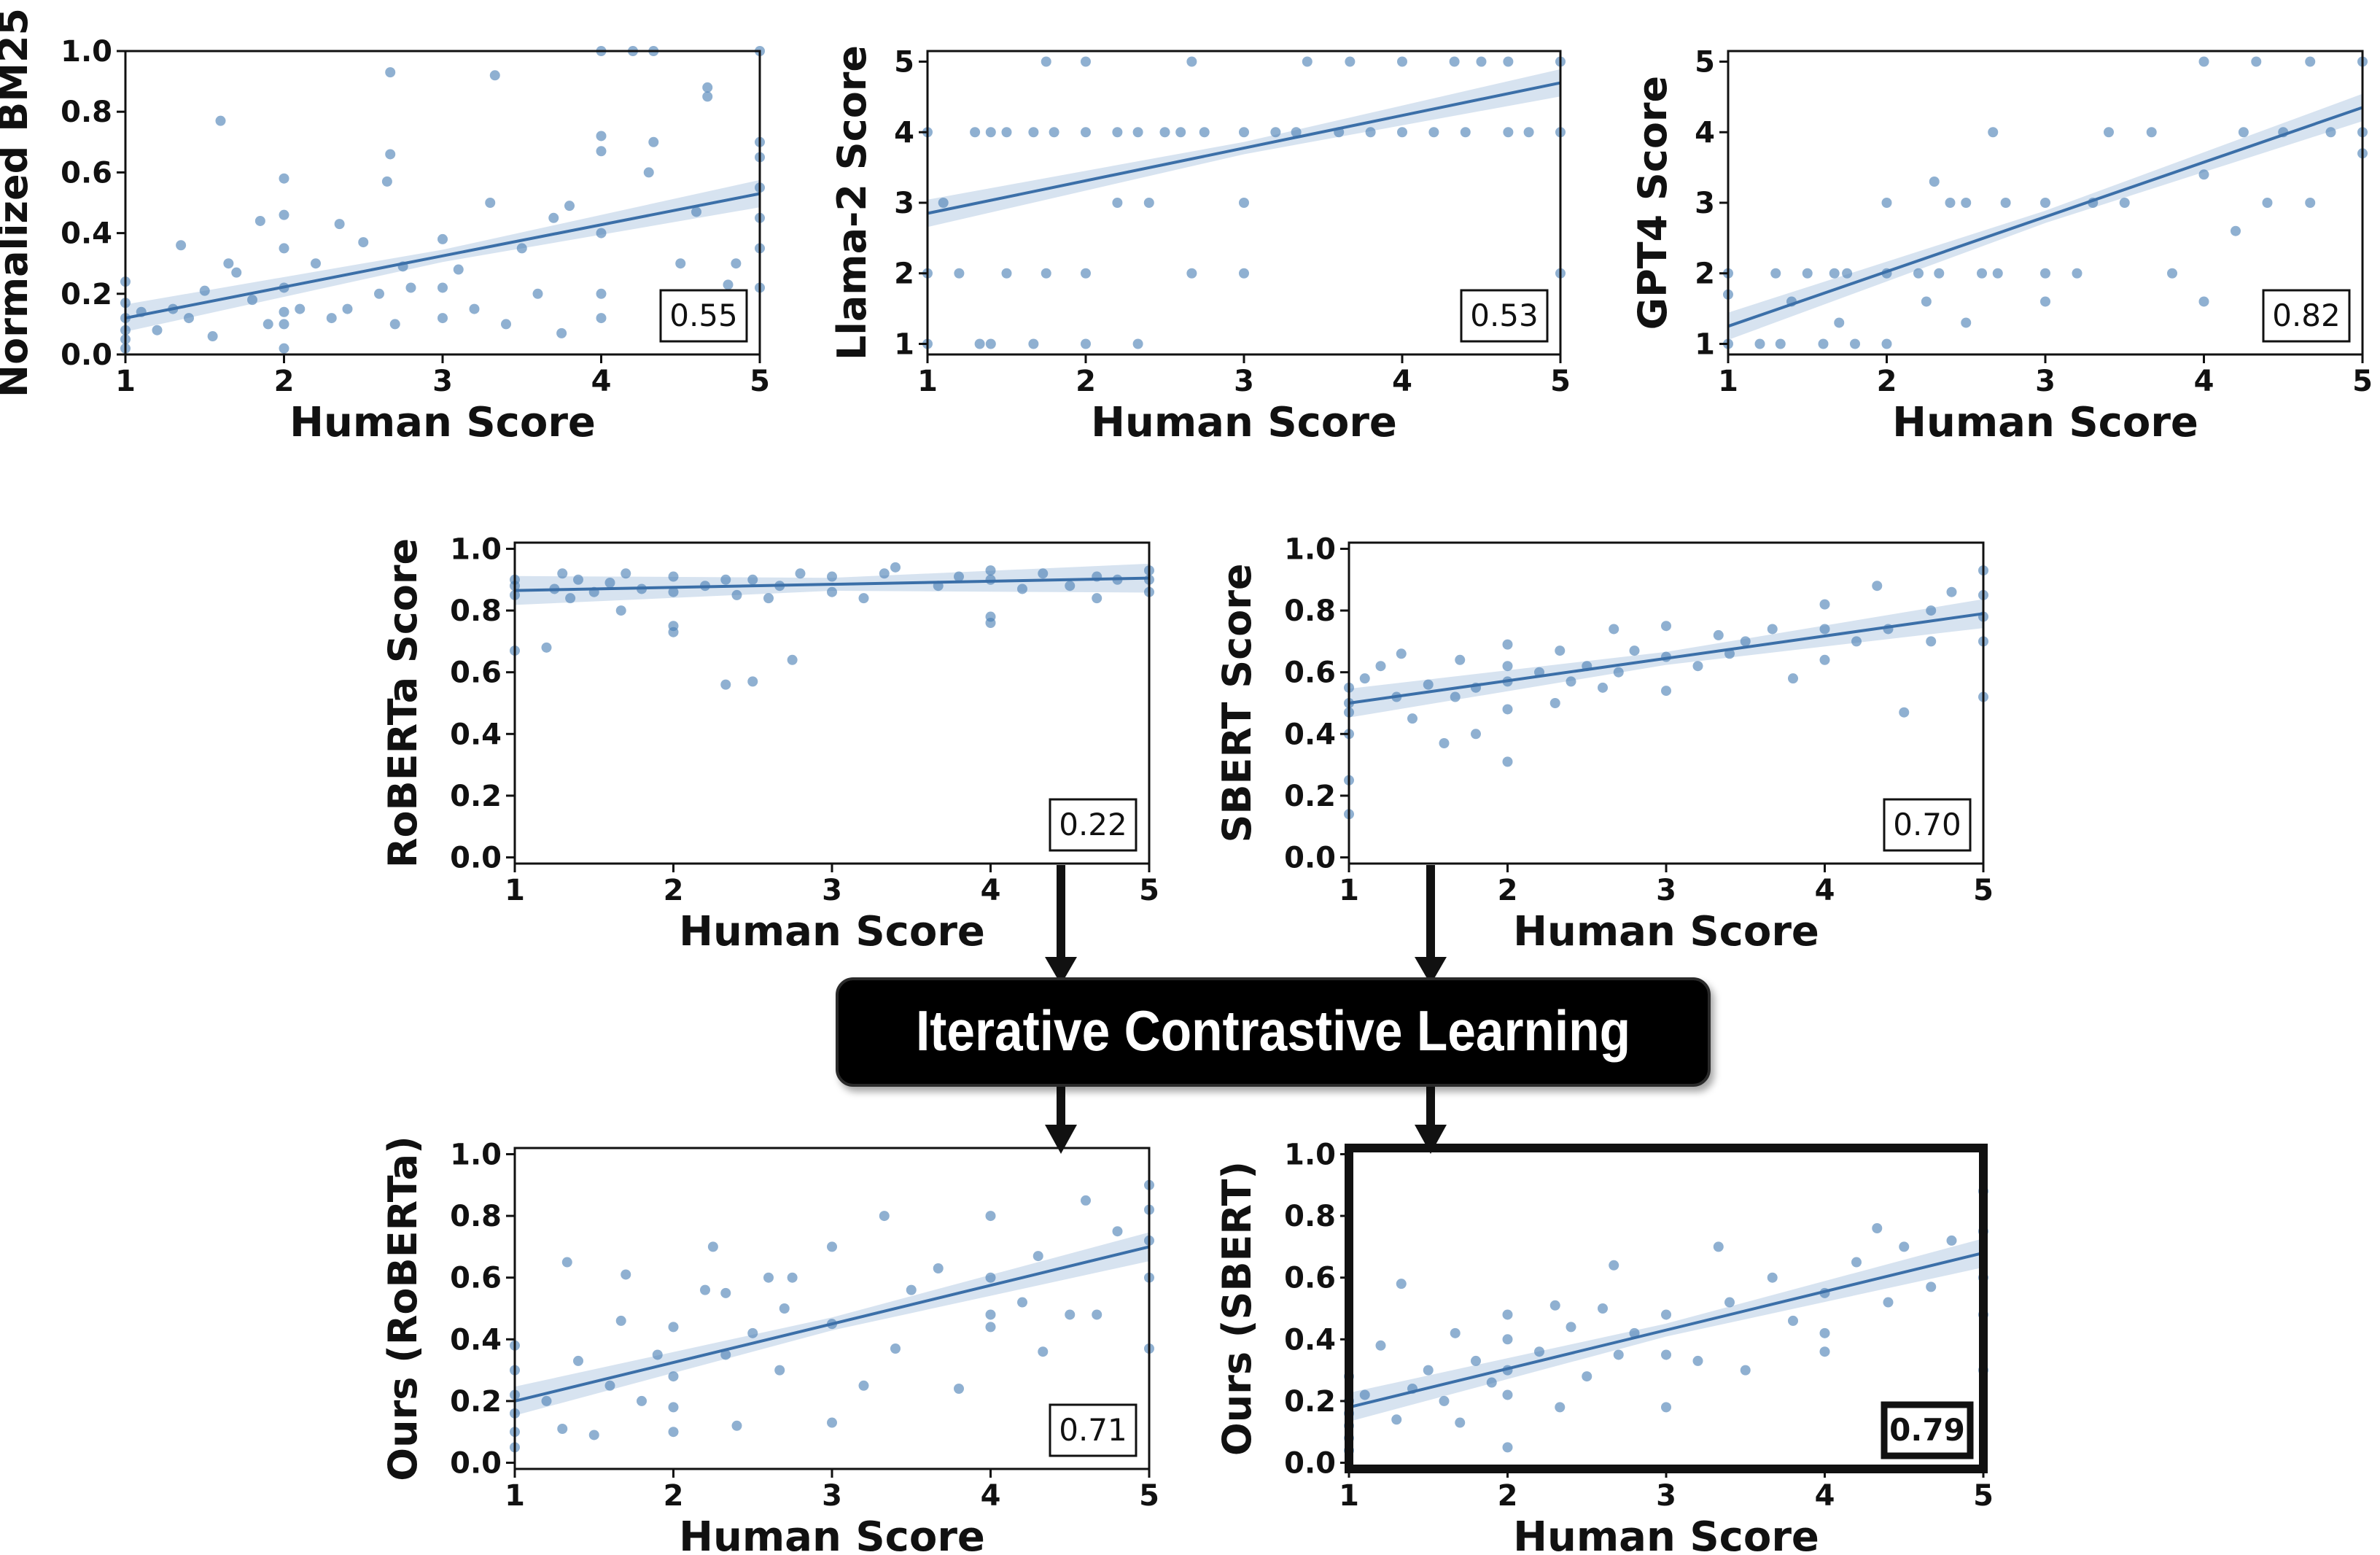 Image resolution: width=2380 pixels, height=1555 pixels. What do you see at coordinates (703, 315) in the screenshot?
I see `correlation-value: 0.55` at bounding box center [703, 315].